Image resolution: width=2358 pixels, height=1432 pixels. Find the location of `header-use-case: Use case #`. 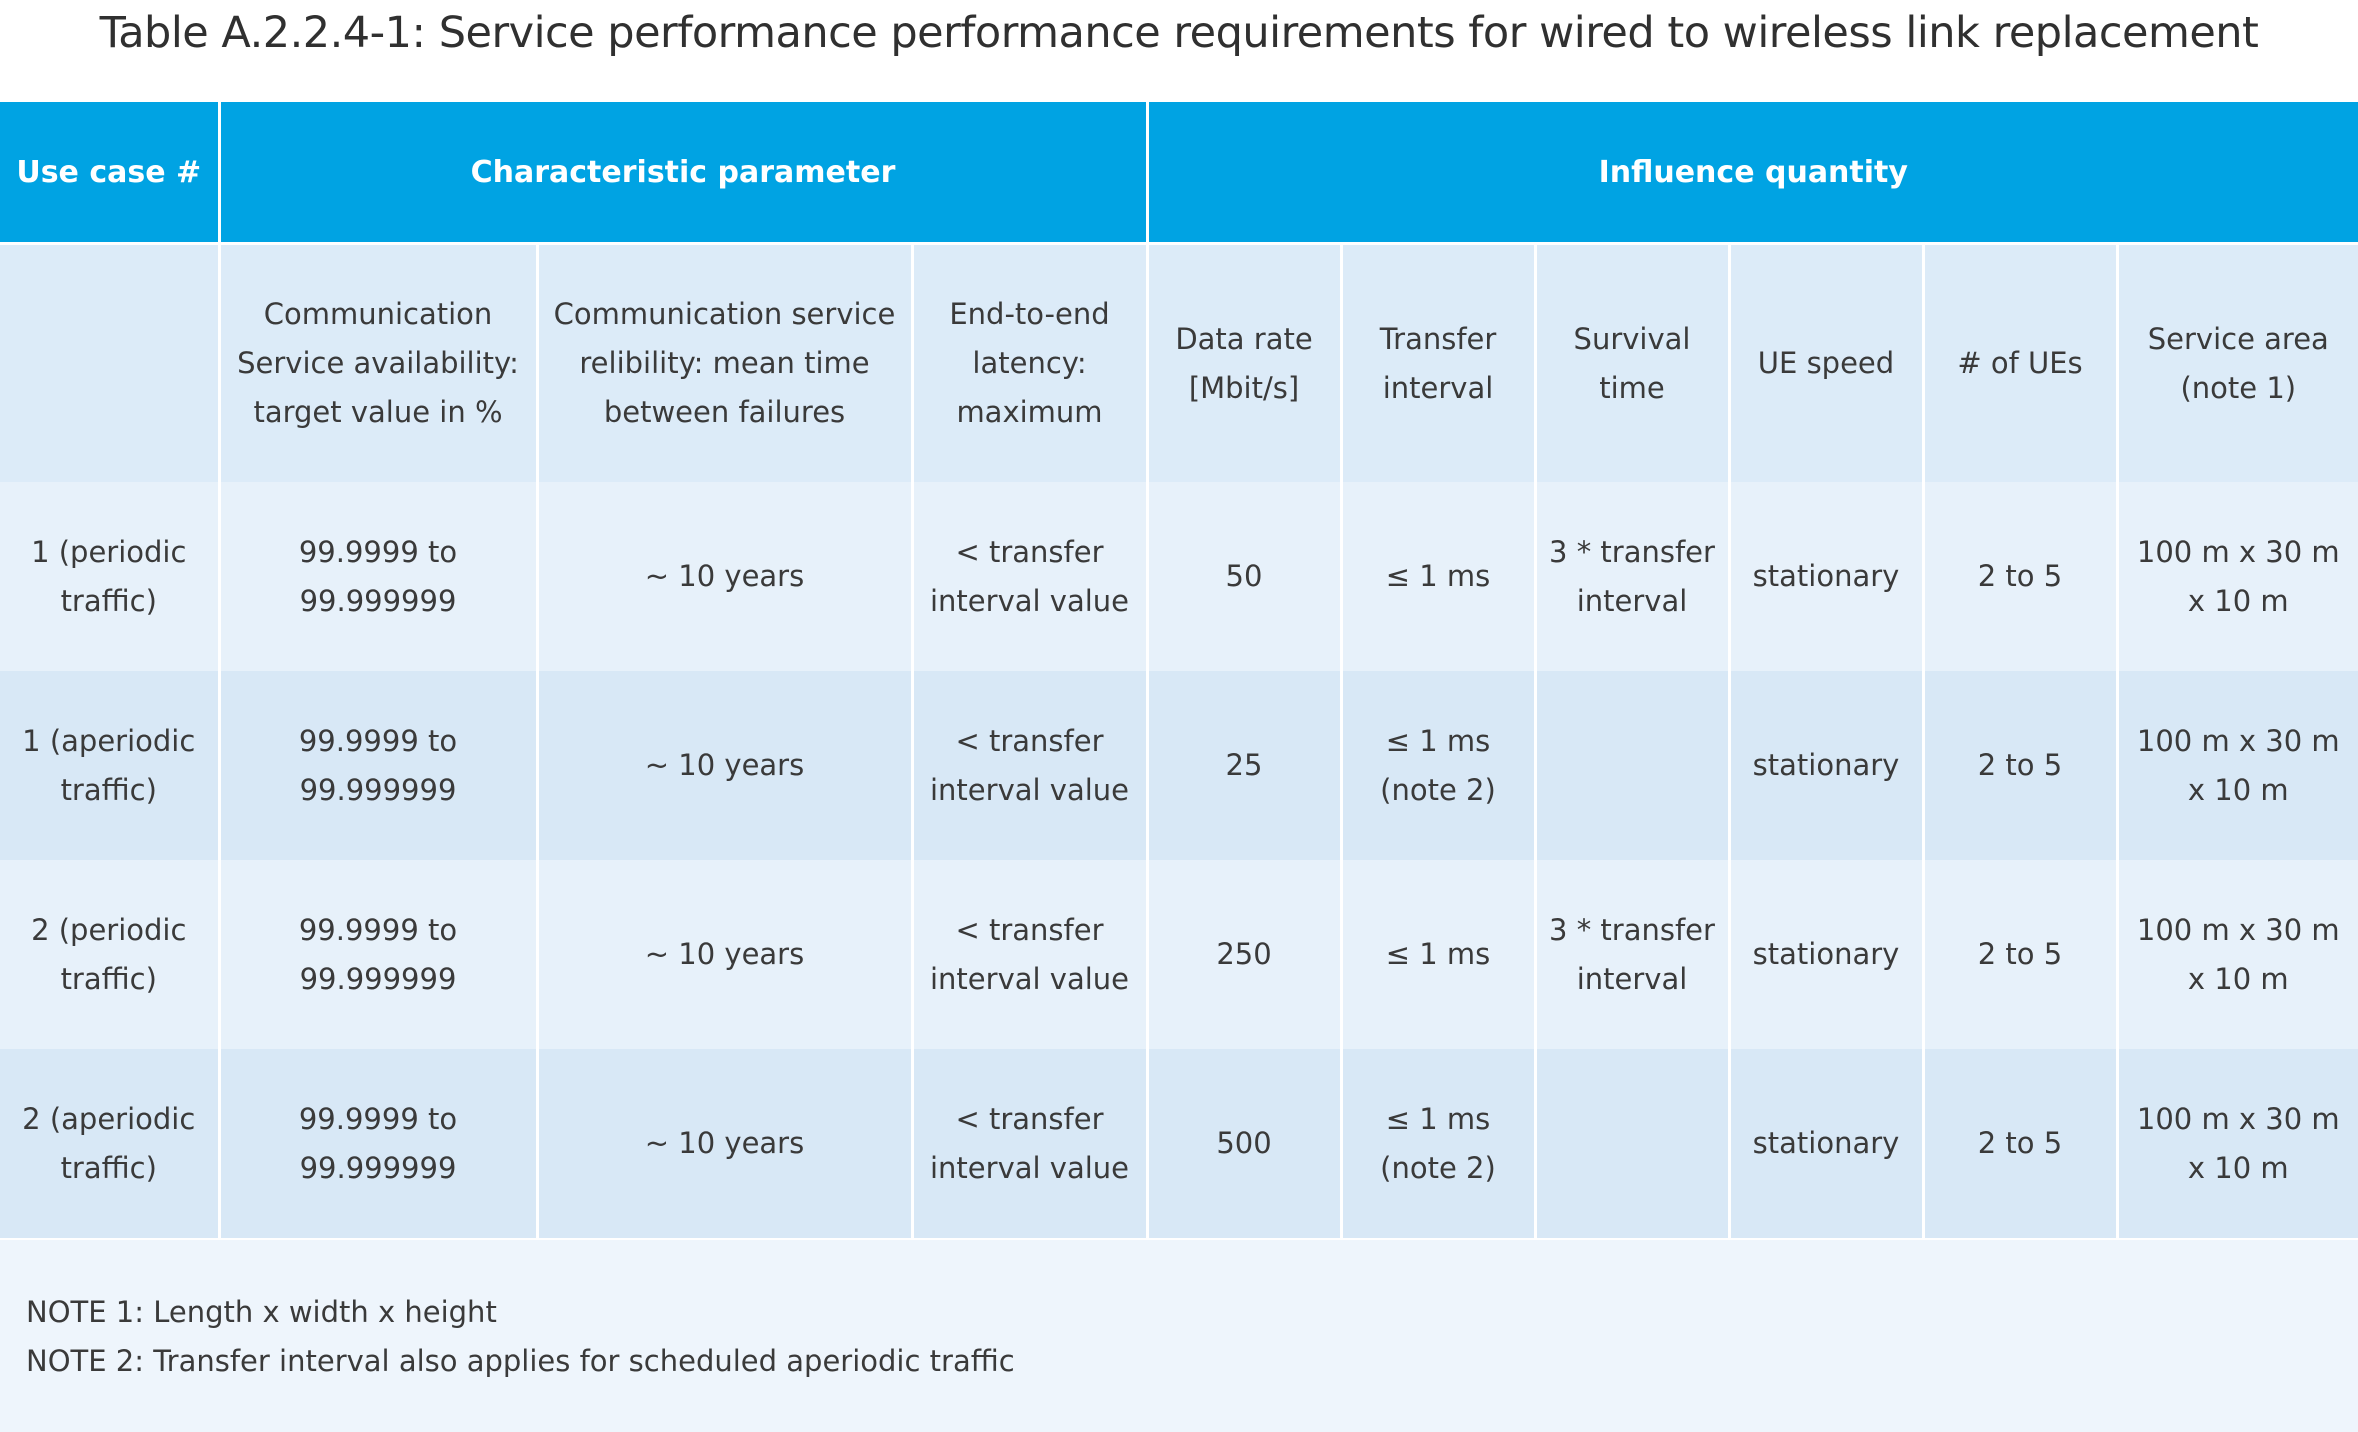

header-use-case: Use case # is located at coordinates (109, 173).